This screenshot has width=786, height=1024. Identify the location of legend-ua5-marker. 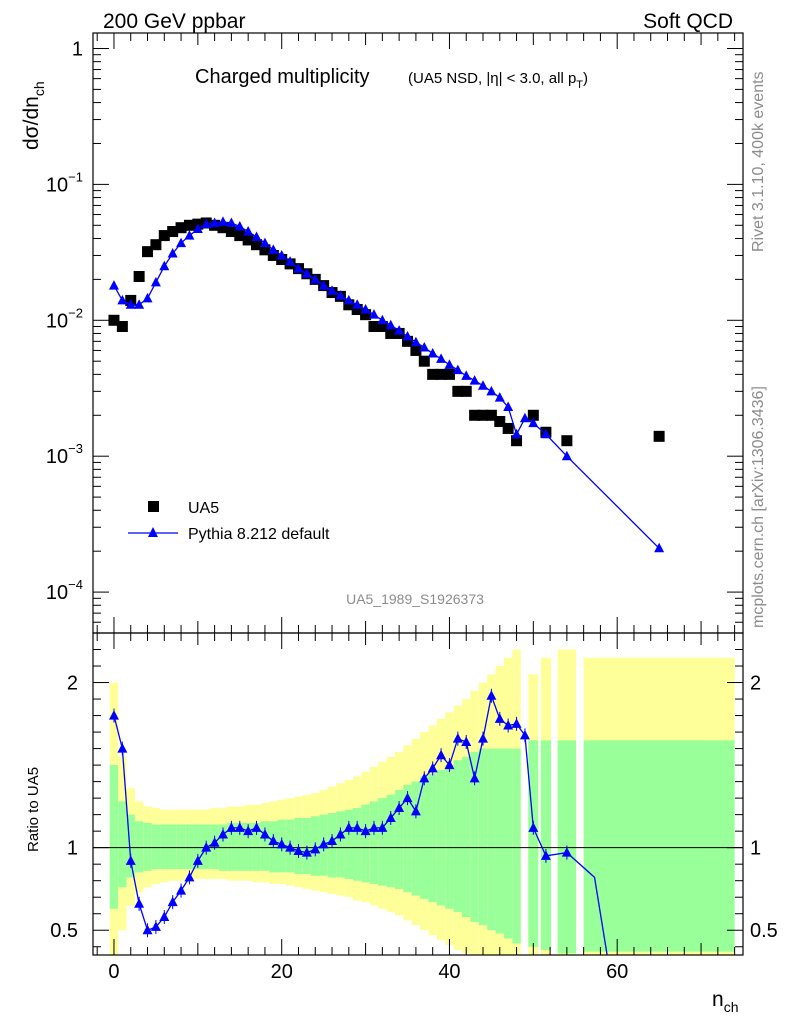
(153, 506).